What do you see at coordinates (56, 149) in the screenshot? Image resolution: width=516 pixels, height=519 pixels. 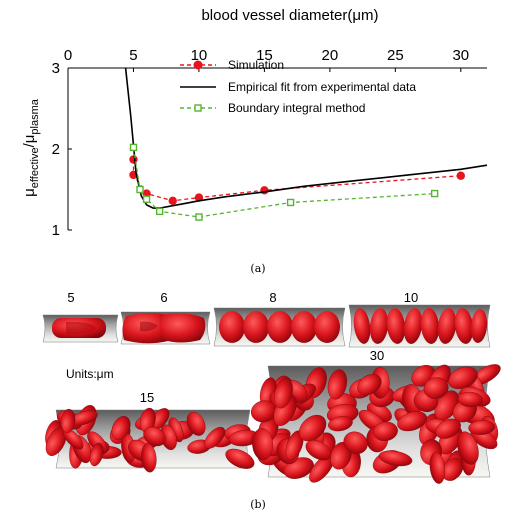 I see `y-tick-labels: 1 2 3` at bounding box center [56, 149].